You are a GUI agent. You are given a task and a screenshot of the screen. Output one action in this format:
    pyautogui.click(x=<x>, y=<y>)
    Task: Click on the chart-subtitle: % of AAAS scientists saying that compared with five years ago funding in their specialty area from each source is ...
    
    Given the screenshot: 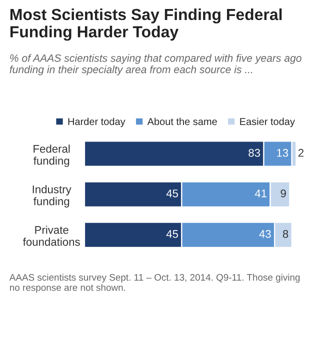 What is the action you would take?
    pyautogui.click(x=156, y=65)
    